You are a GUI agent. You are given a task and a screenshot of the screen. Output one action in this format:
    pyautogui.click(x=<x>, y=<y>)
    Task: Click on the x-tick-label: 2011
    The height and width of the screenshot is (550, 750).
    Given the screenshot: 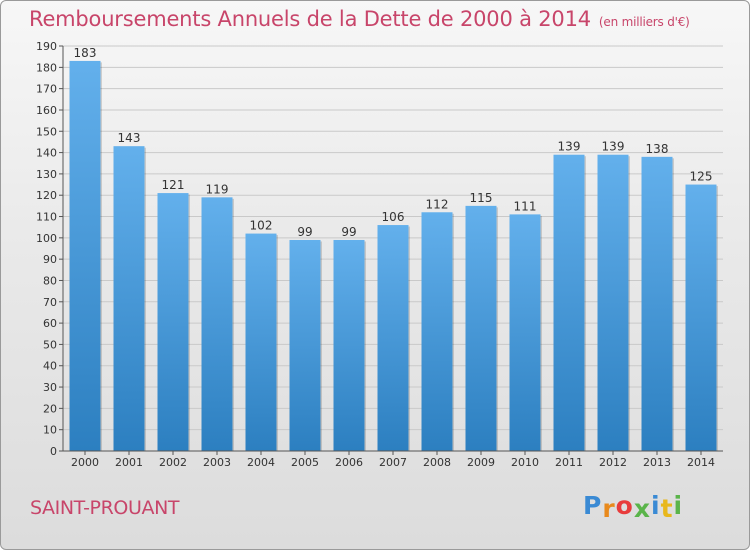 What is the action you would take?
    pyautogui.click(x=569, y=462)
    